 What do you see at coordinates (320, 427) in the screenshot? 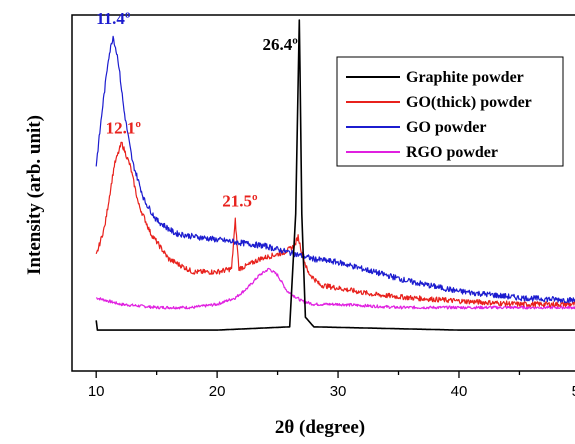
I see `x-axis-title: 2θ (degree)` at bounding box center [320, 427].